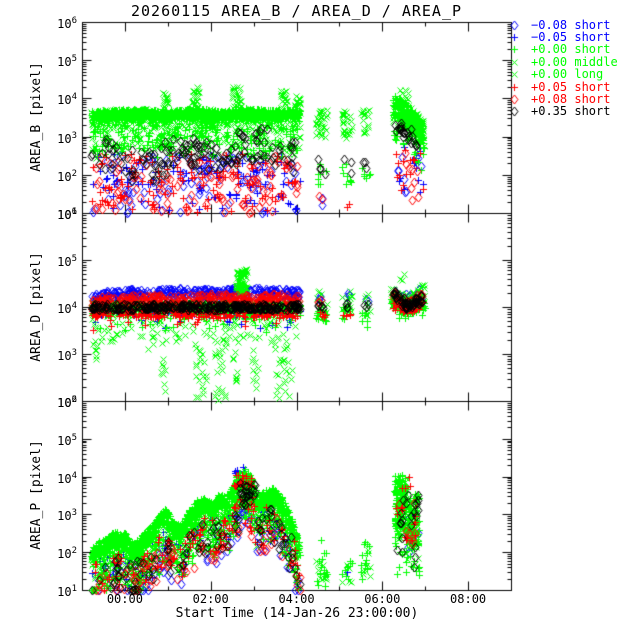 This screenshot has width=640, height=640. Describe the element at coordinates (296, 599) in the screenshot. I see `x-tick-label: 04:00` at that location.